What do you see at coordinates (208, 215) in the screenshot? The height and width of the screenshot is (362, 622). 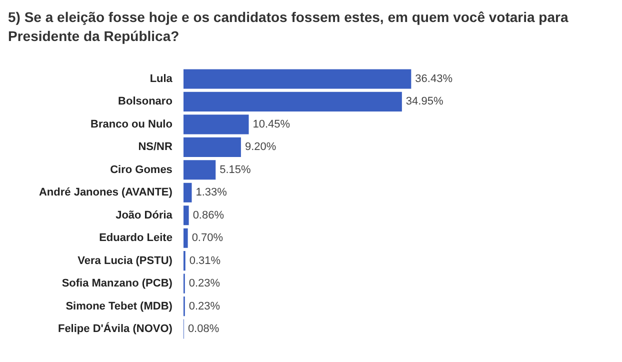 I see `data-label: 0.86%` at bounding box center [208, 215].